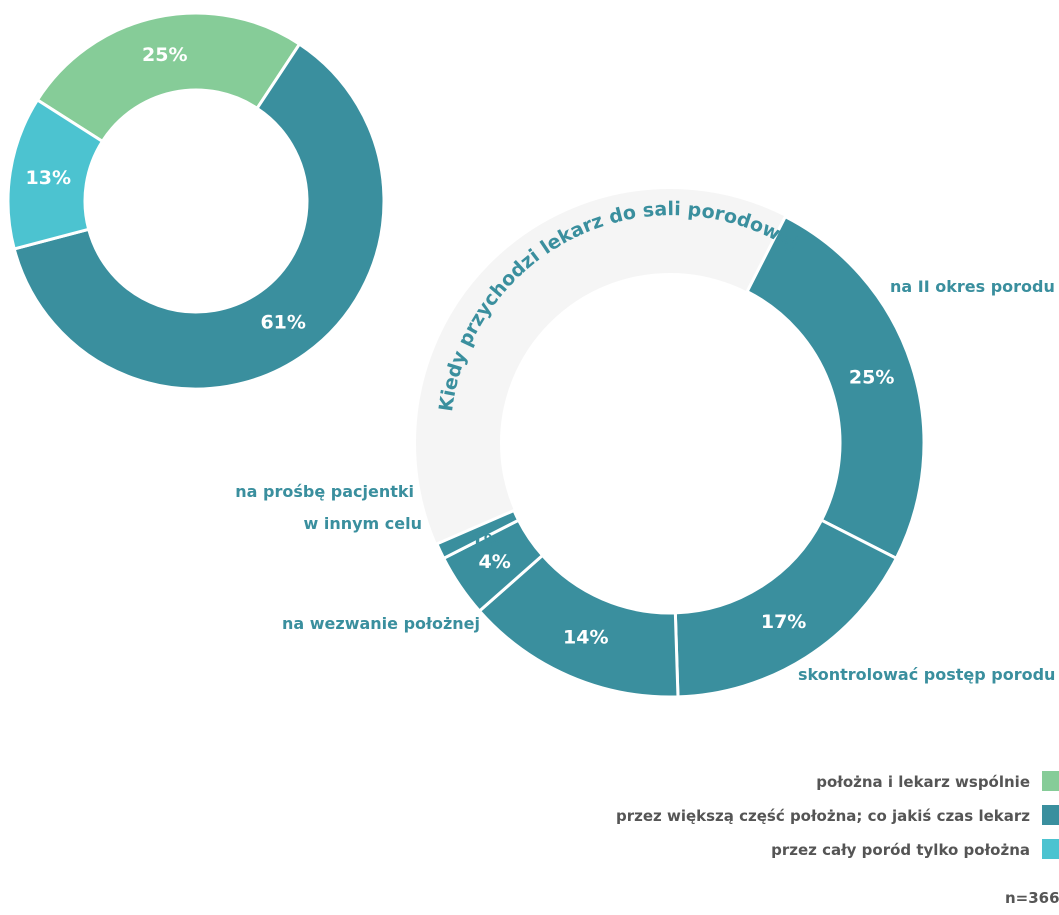 This screenshot has height=915, width=1059. What do you see at coordinates (923, 782) in the screenshot?
I see `legend-label-polozna-i-lekarz-wspolnie: położna i lekarz wspólnie` at bounding box center [923, 782].